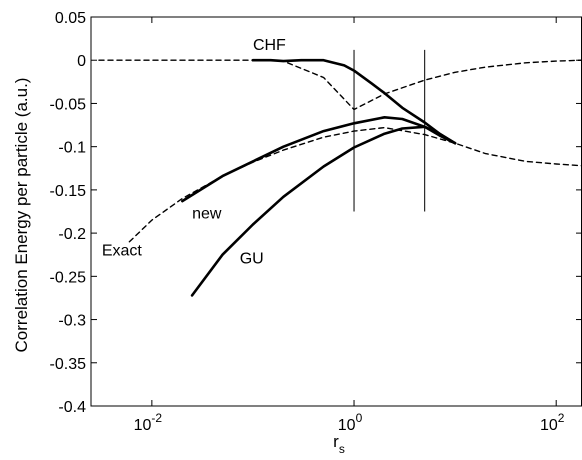 Image resolution: width=582 pixels, height=460 pixels. What do you see at coordinates (207, 213) in the screenshot?
I see `annotation-new: new` at bounding box center [207, 213].